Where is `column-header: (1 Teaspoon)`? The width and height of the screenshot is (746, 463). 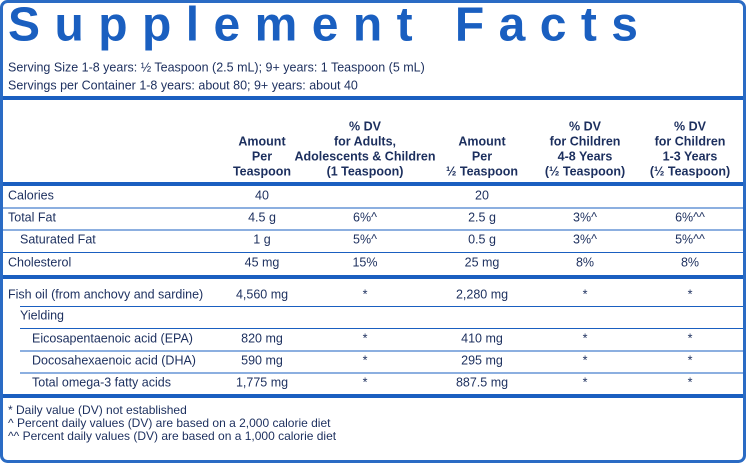
column-header: (1 Teaspoon) is located at coordinates (365, 171).